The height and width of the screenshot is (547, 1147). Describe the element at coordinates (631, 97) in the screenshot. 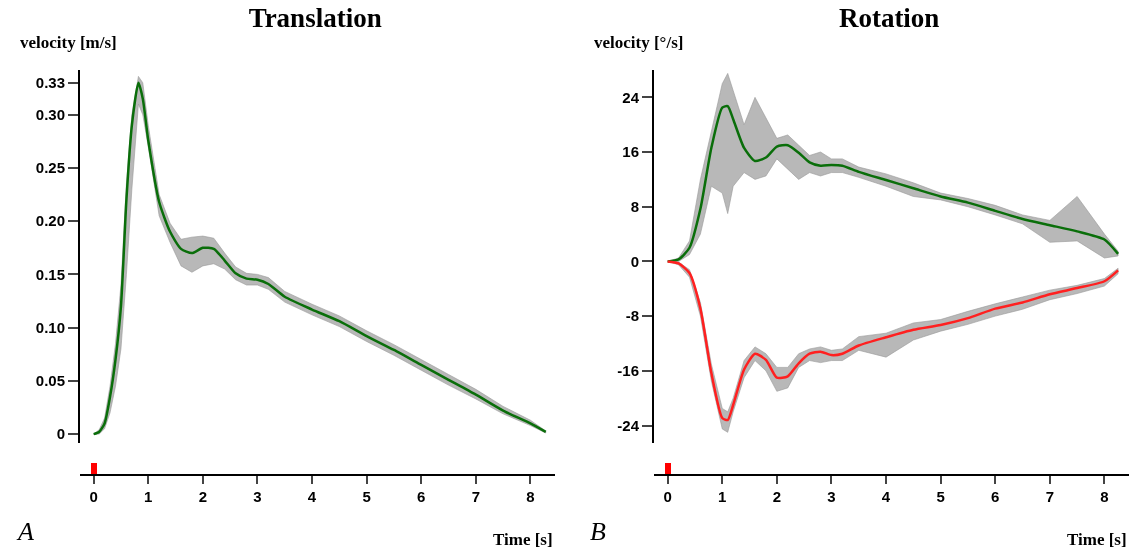

I see `y-tick-label: 24` at that location.